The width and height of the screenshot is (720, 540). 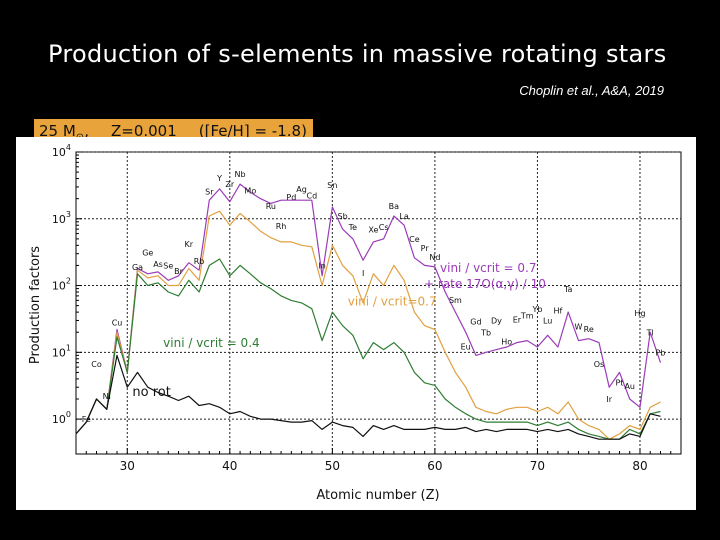 What do you see at coordinates (127, 466) in the screenshot?
I see `x-tick-label: 30` at bounding box center [127, 466].